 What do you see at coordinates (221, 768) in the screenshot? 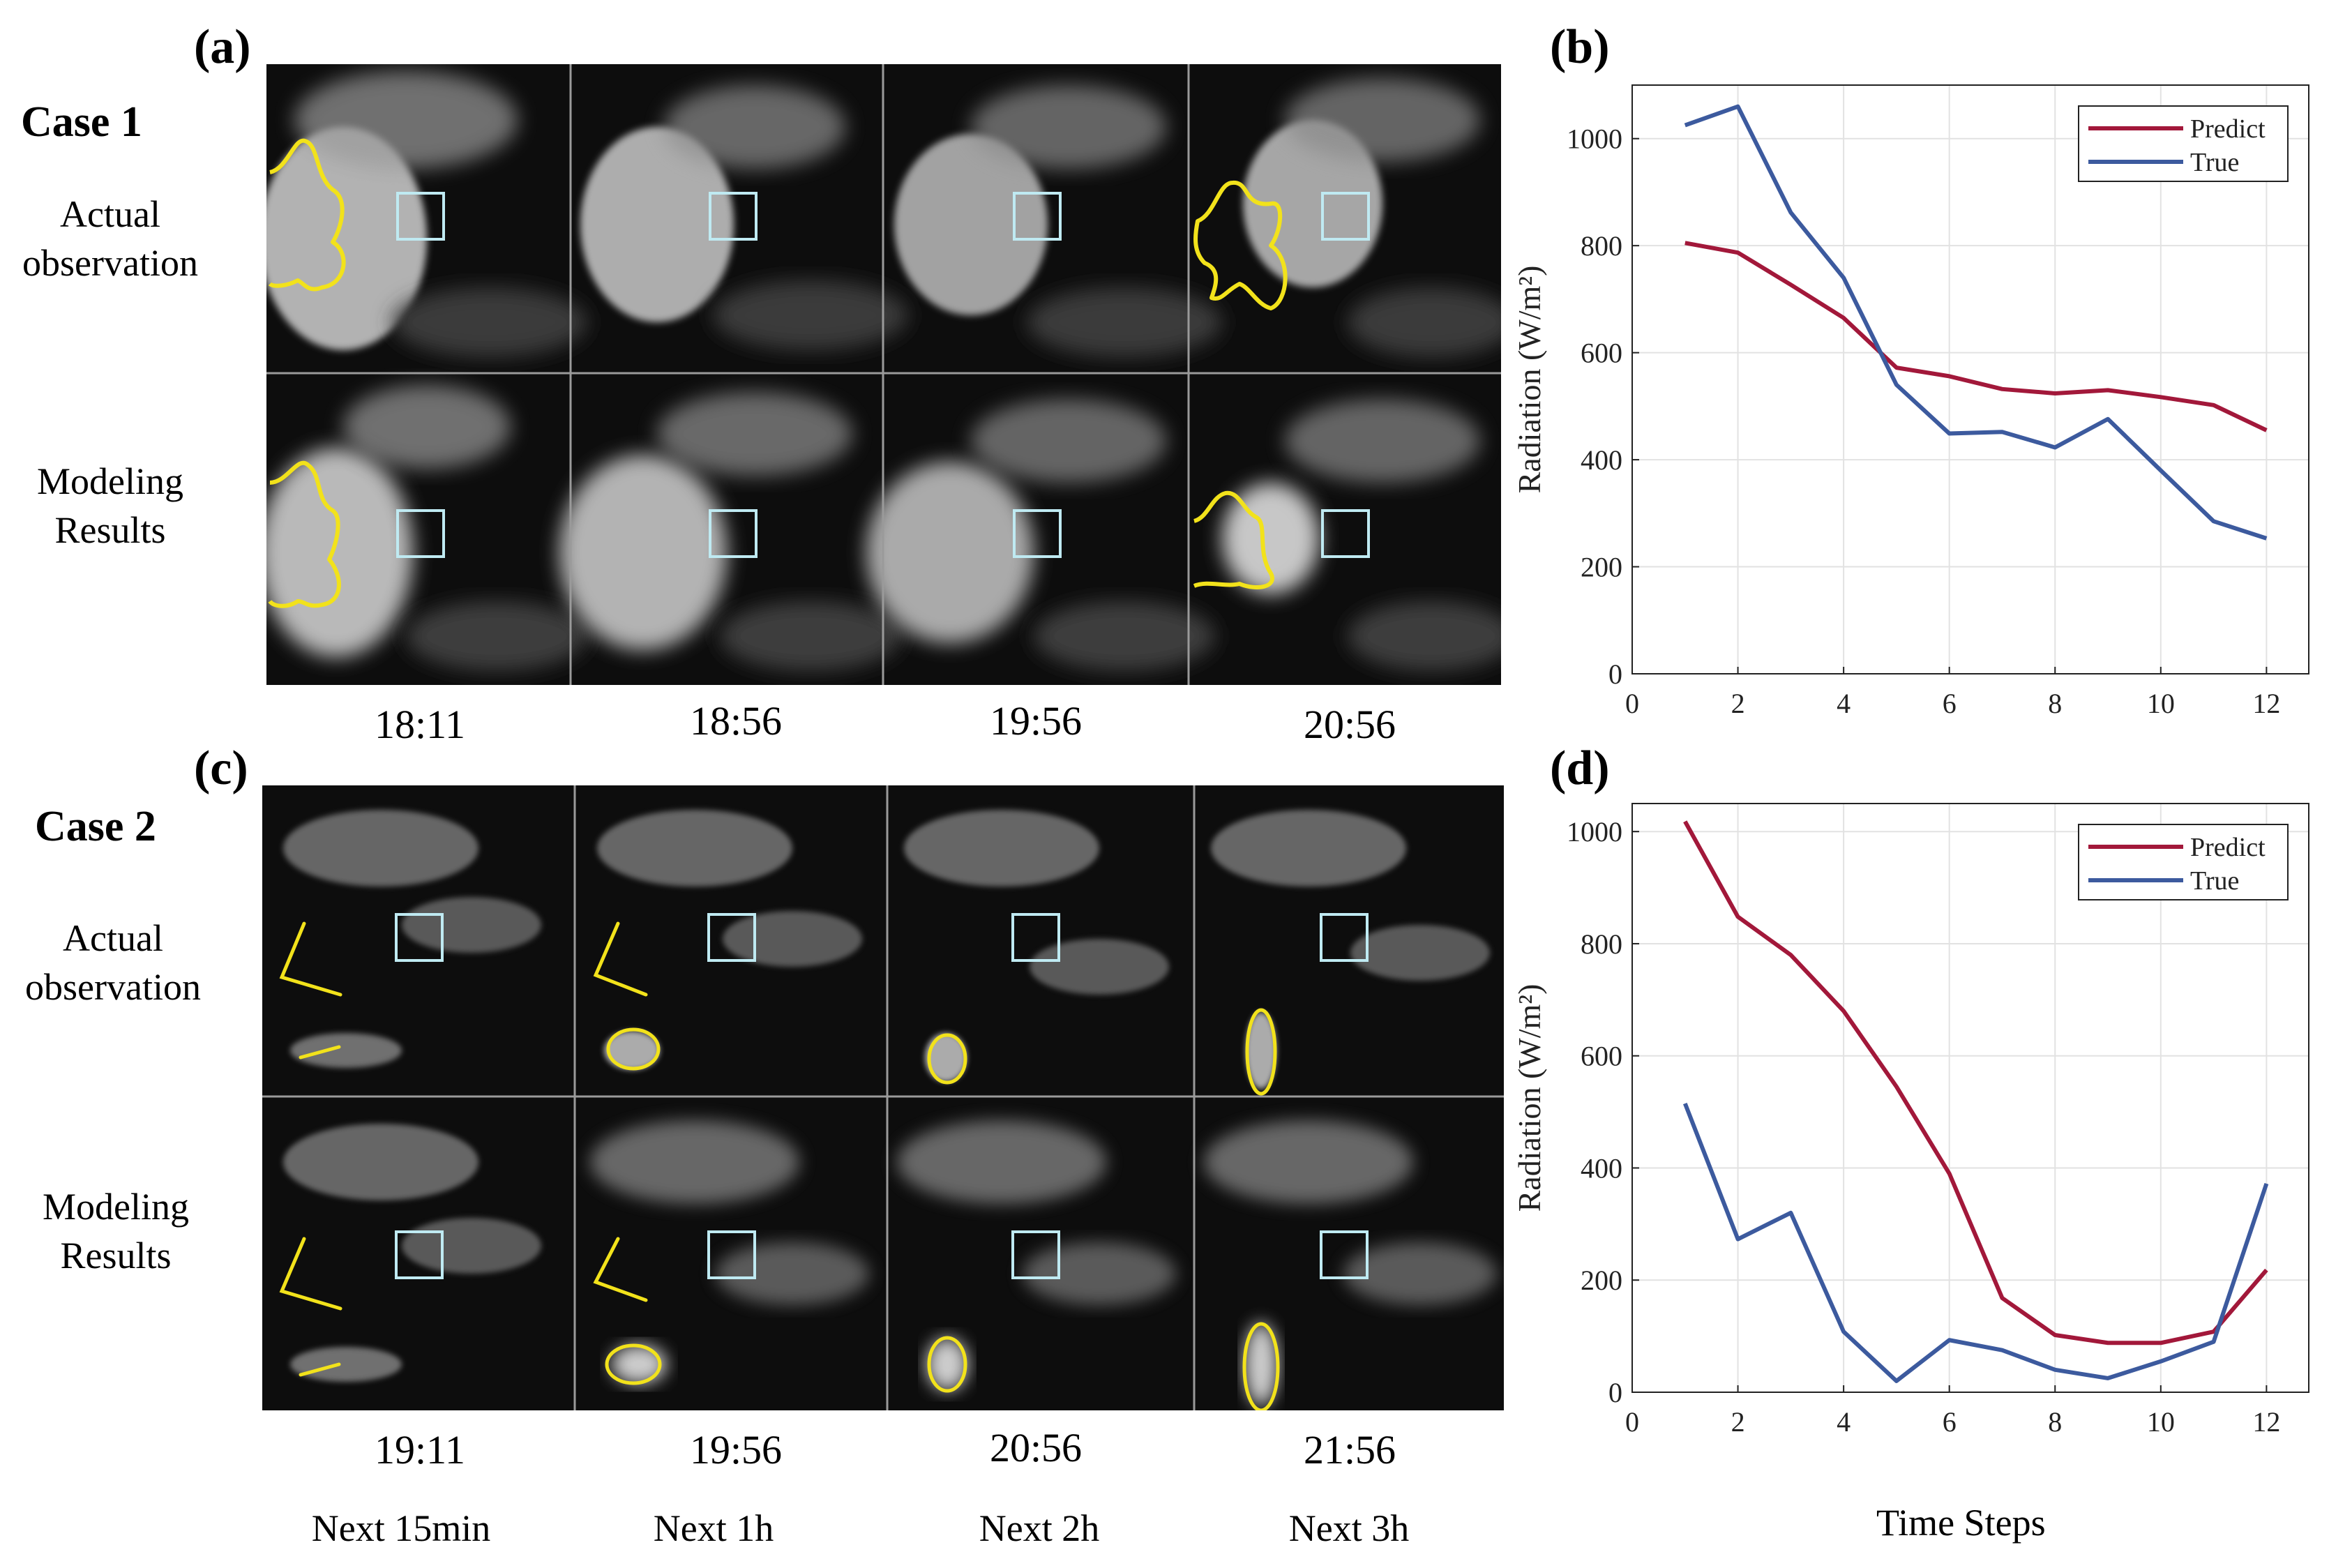
I see `panel-c-letter: (c)` at bounding box center [221, 768].